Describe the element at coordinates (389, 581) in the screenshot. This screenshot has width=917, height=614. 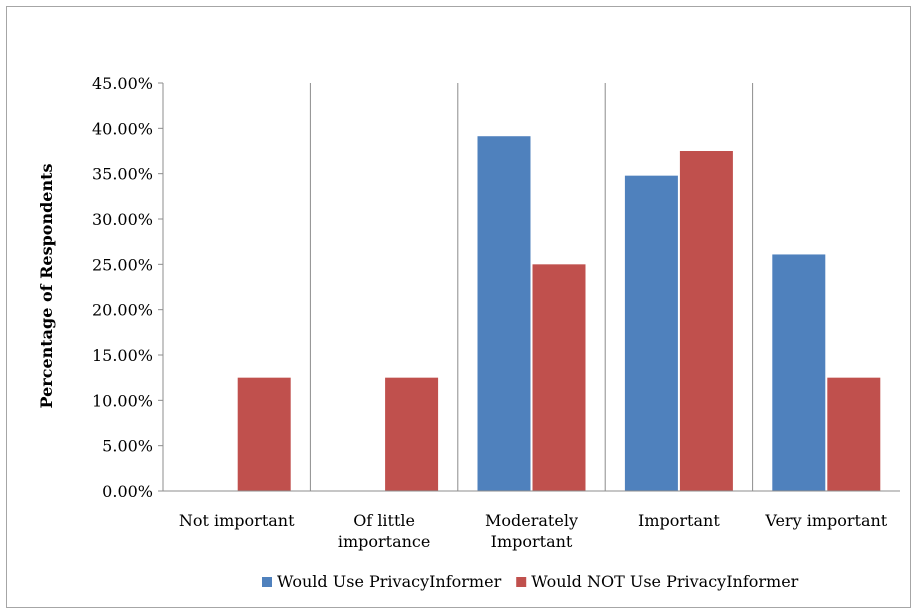
I see `legend-label: Would Use PrivacyInformer` at that location.